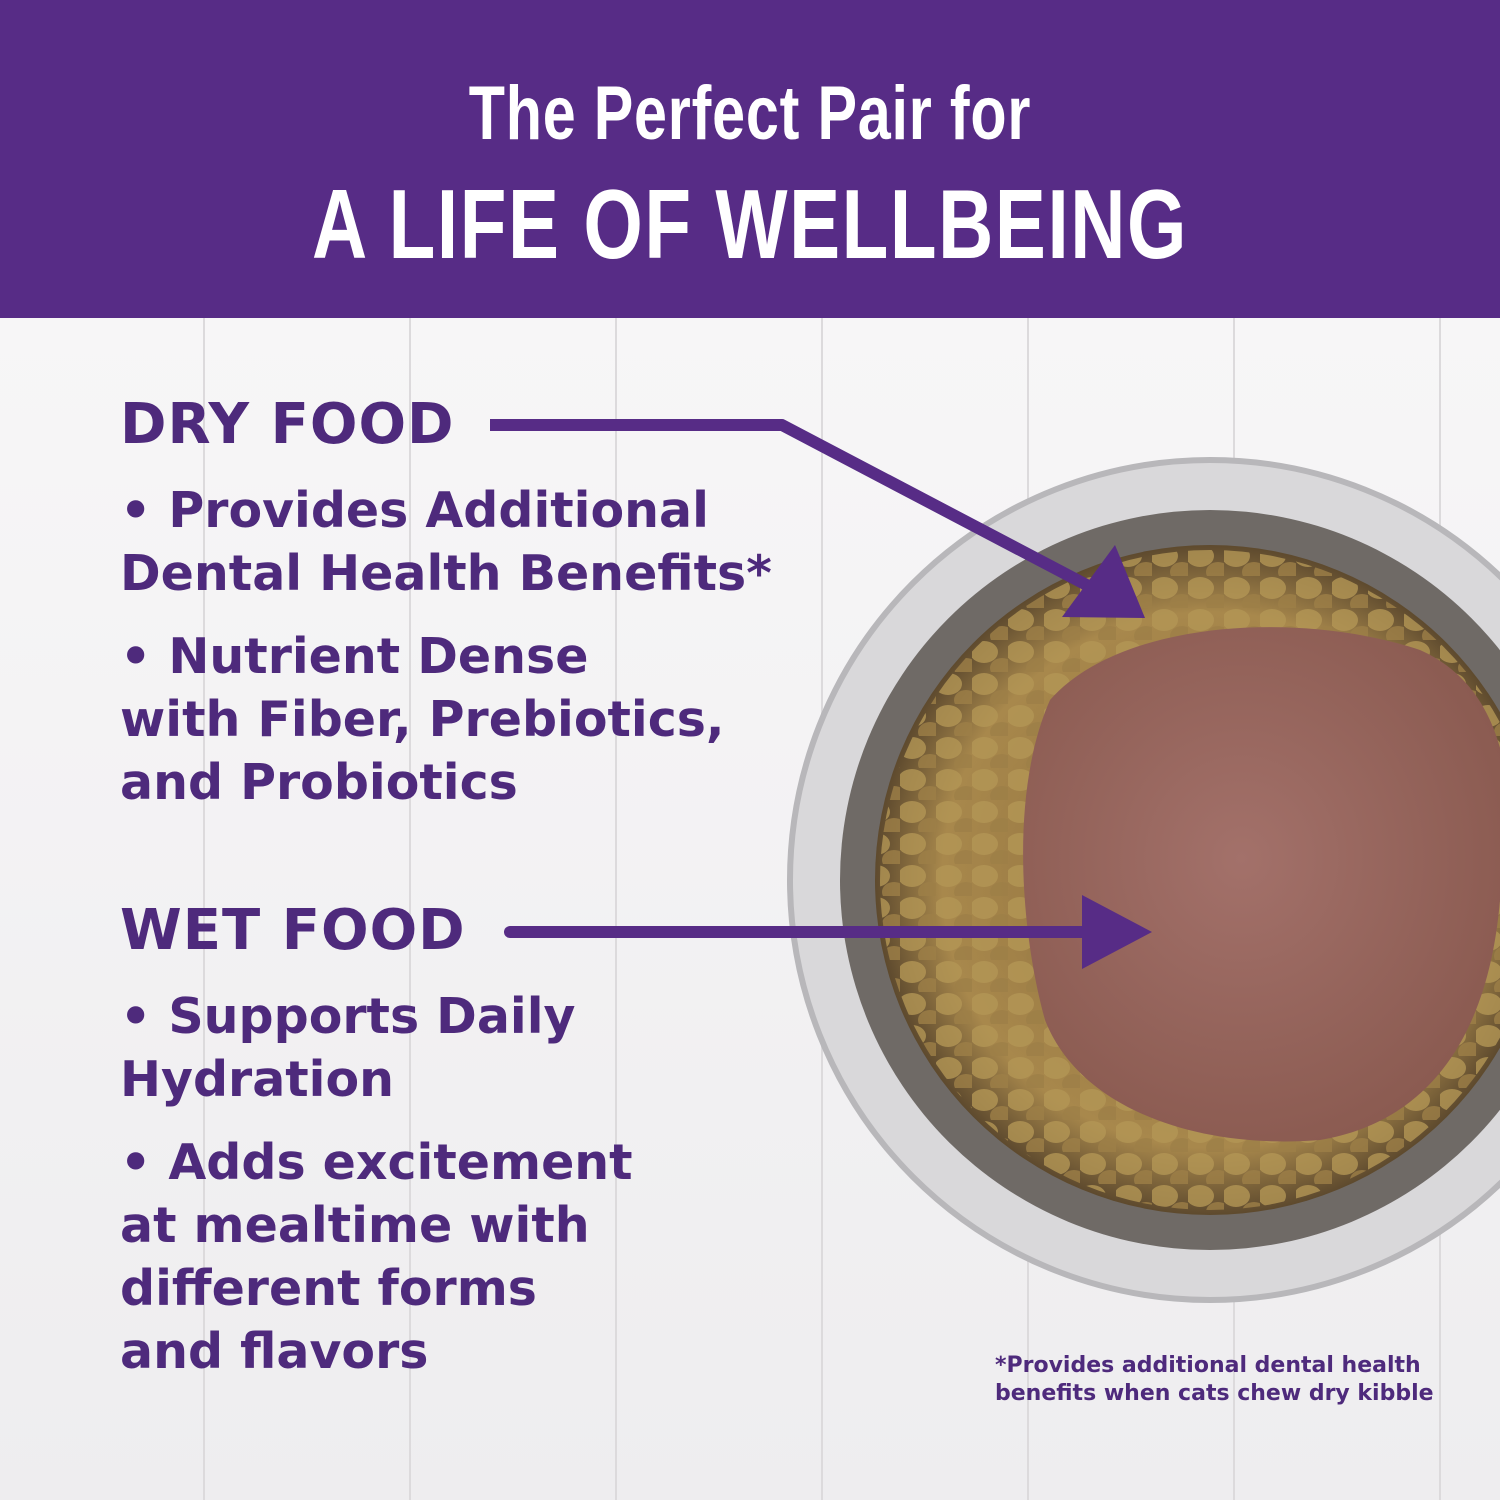  What do you see at coordinates (348, 1048) in the screenshot?
I see `wet-bullet-hydration: • Supports Daily Hydration` at bounding box center [348, 1048].